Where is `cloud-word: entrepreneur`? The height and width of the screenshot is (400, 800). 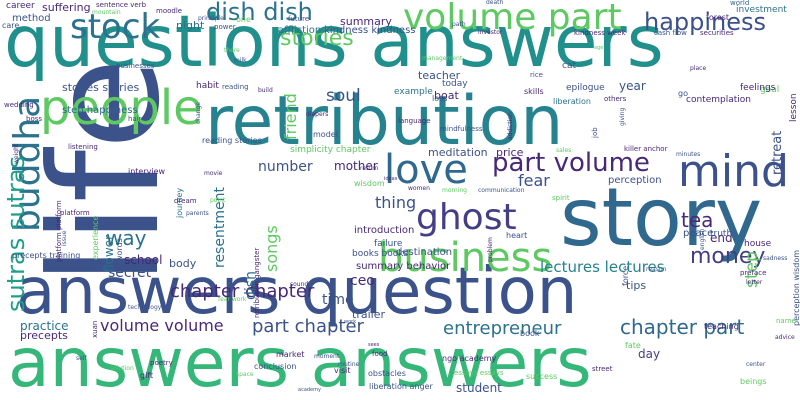 cloud-word: entrepreneur is located at coordinates (502, 328).